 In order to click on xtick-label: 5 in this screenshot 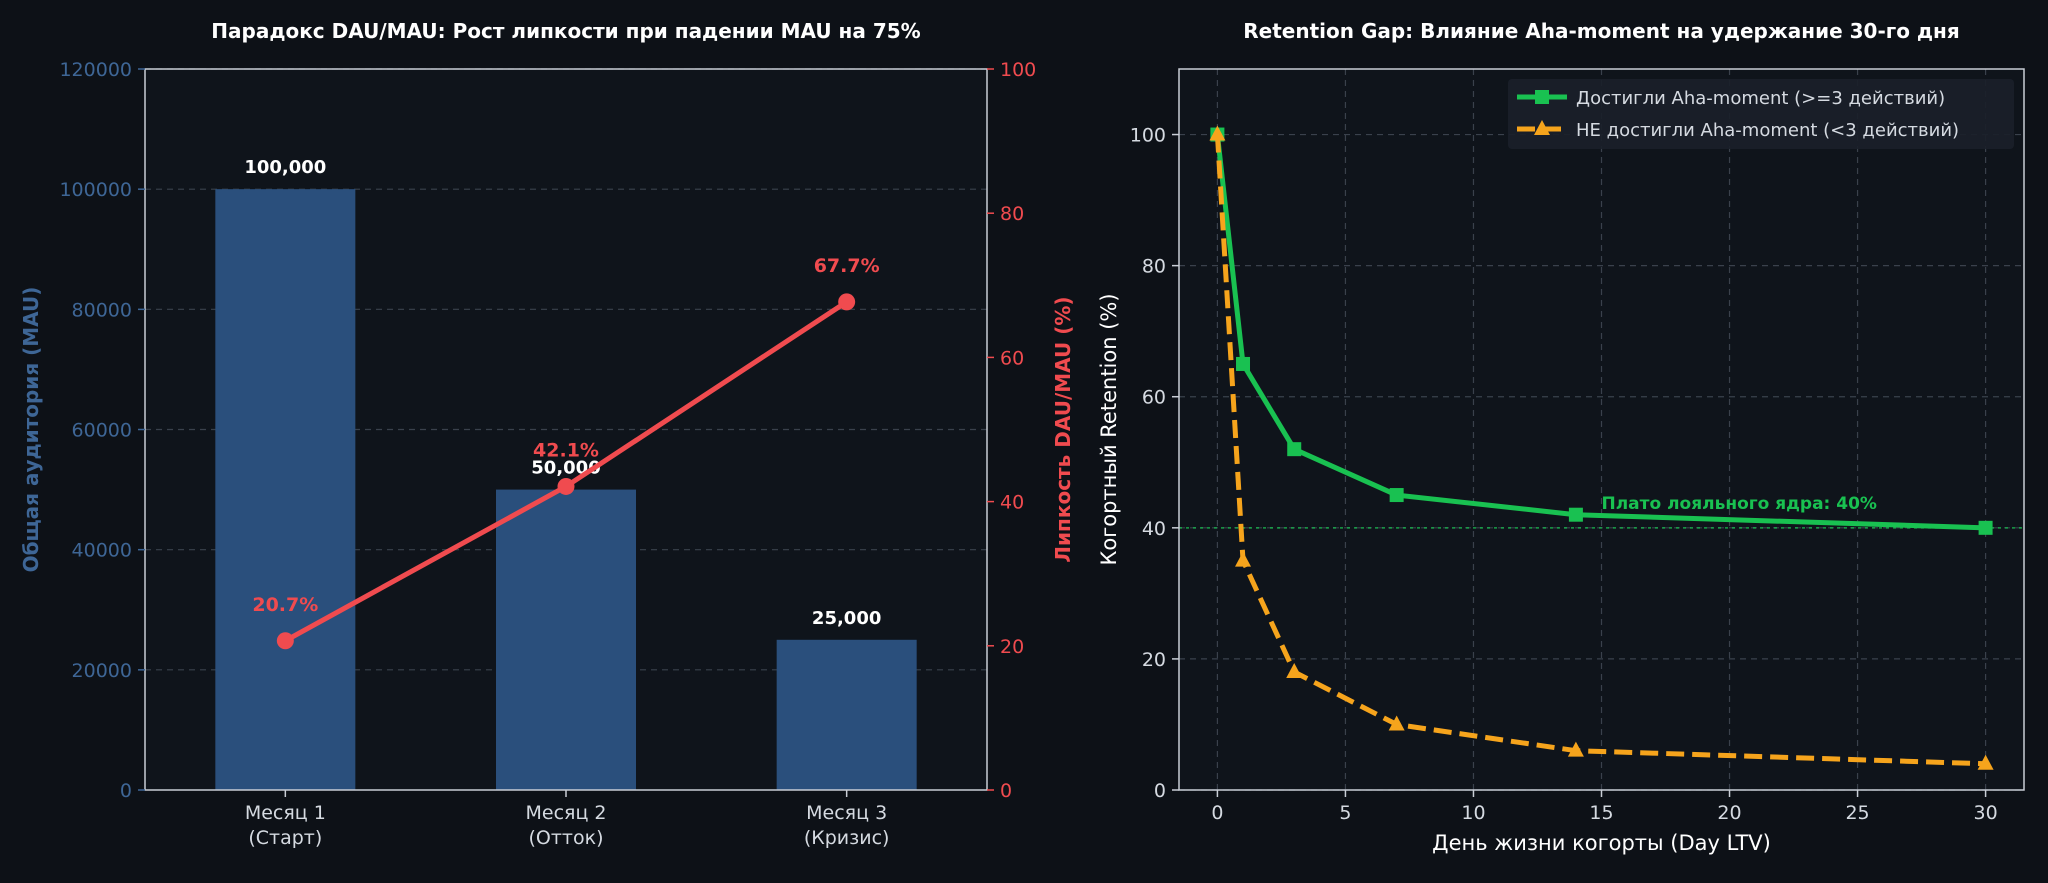, I will do `click(1345, 813)`.